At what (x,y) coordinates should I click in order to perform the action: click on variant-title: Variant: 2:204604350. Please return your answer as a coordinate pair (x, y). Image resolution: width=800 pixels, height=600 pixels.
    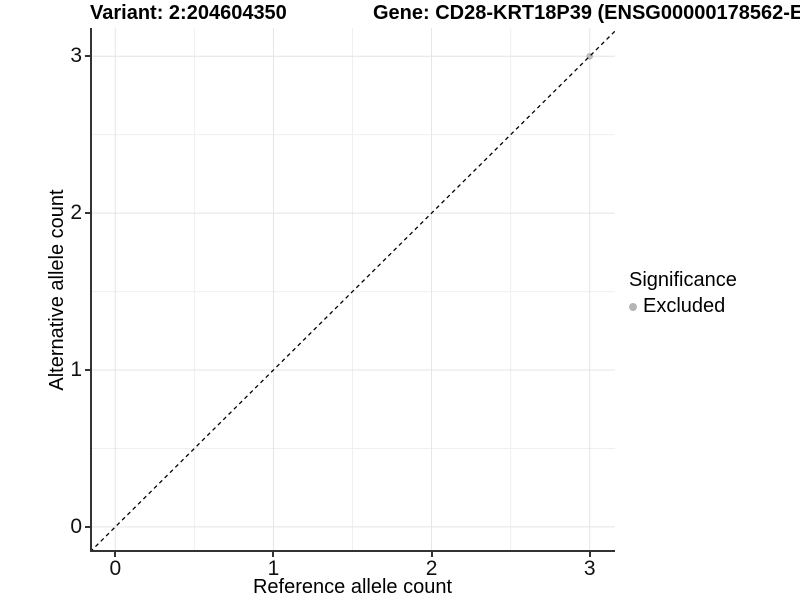
    Looking at the image, I should click on (188, 13).